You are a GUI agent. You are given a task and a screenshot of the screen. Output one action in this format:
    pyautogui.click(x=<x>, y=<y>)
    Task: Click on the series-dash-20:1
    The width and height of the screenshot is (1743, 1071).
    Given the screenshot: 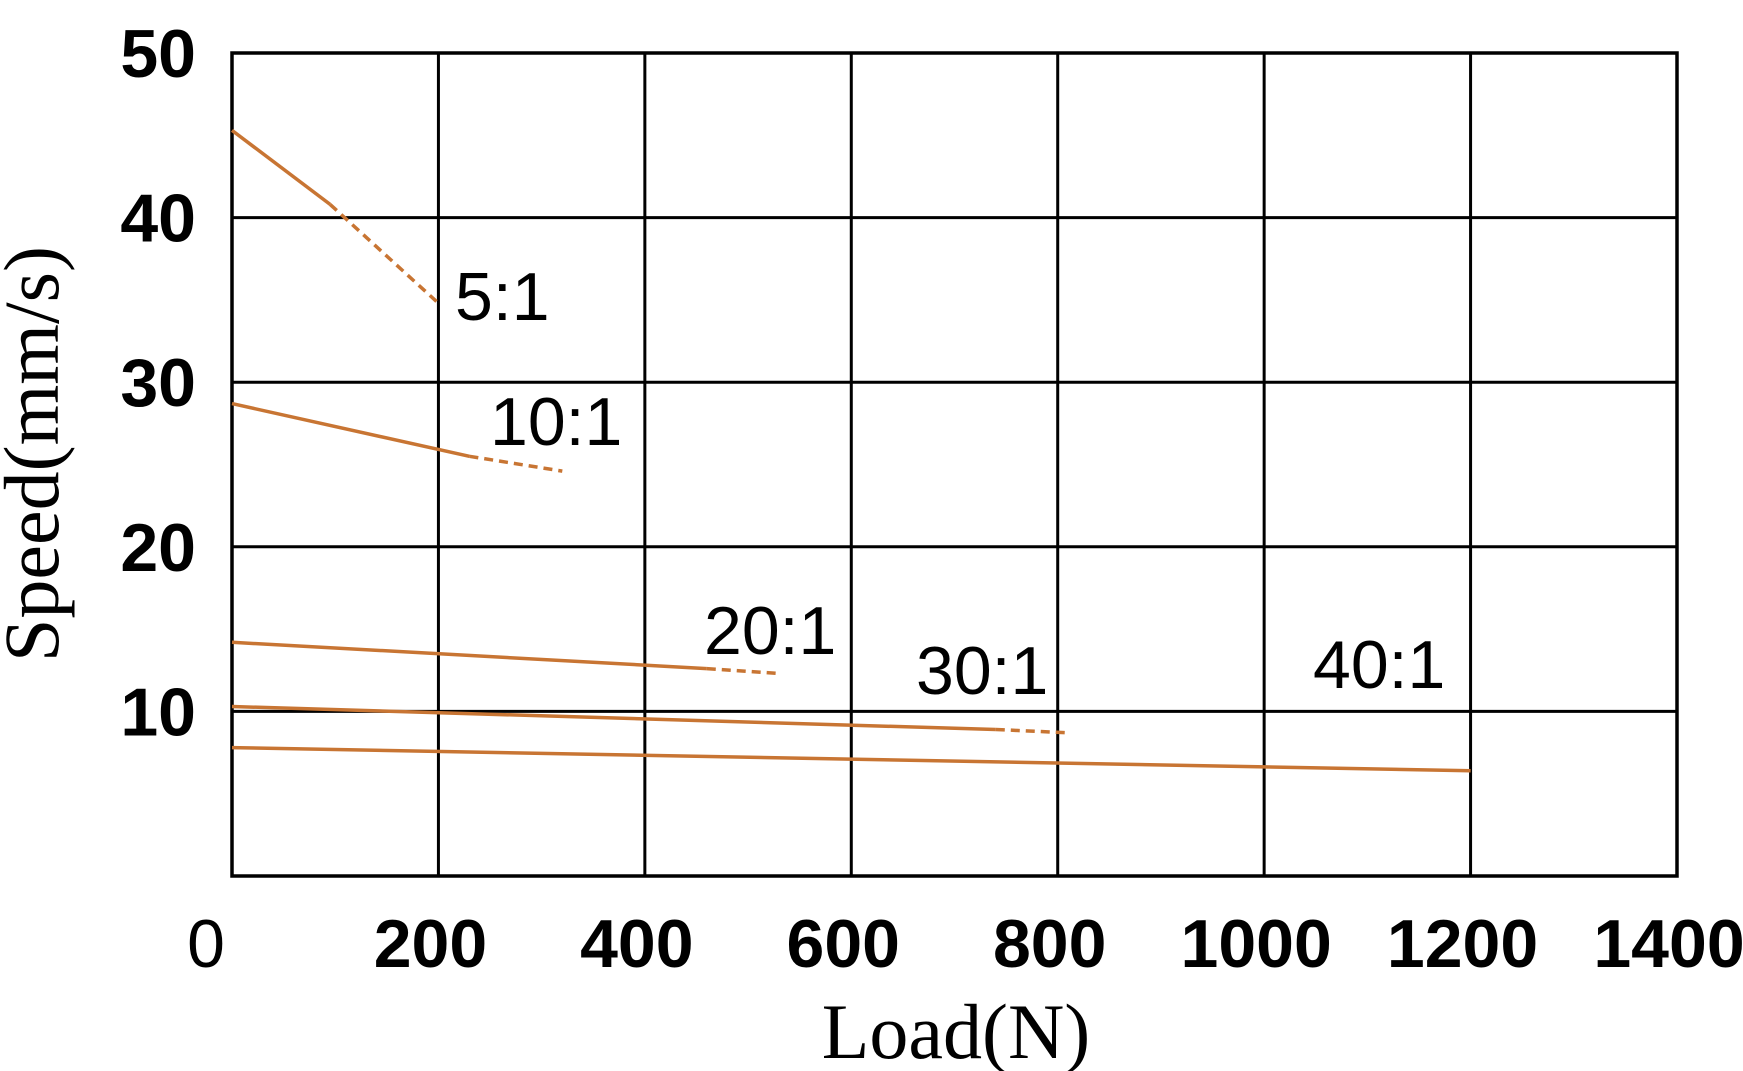 What is the action you would take?
    pyautogui.click(x=743, y=671)
    